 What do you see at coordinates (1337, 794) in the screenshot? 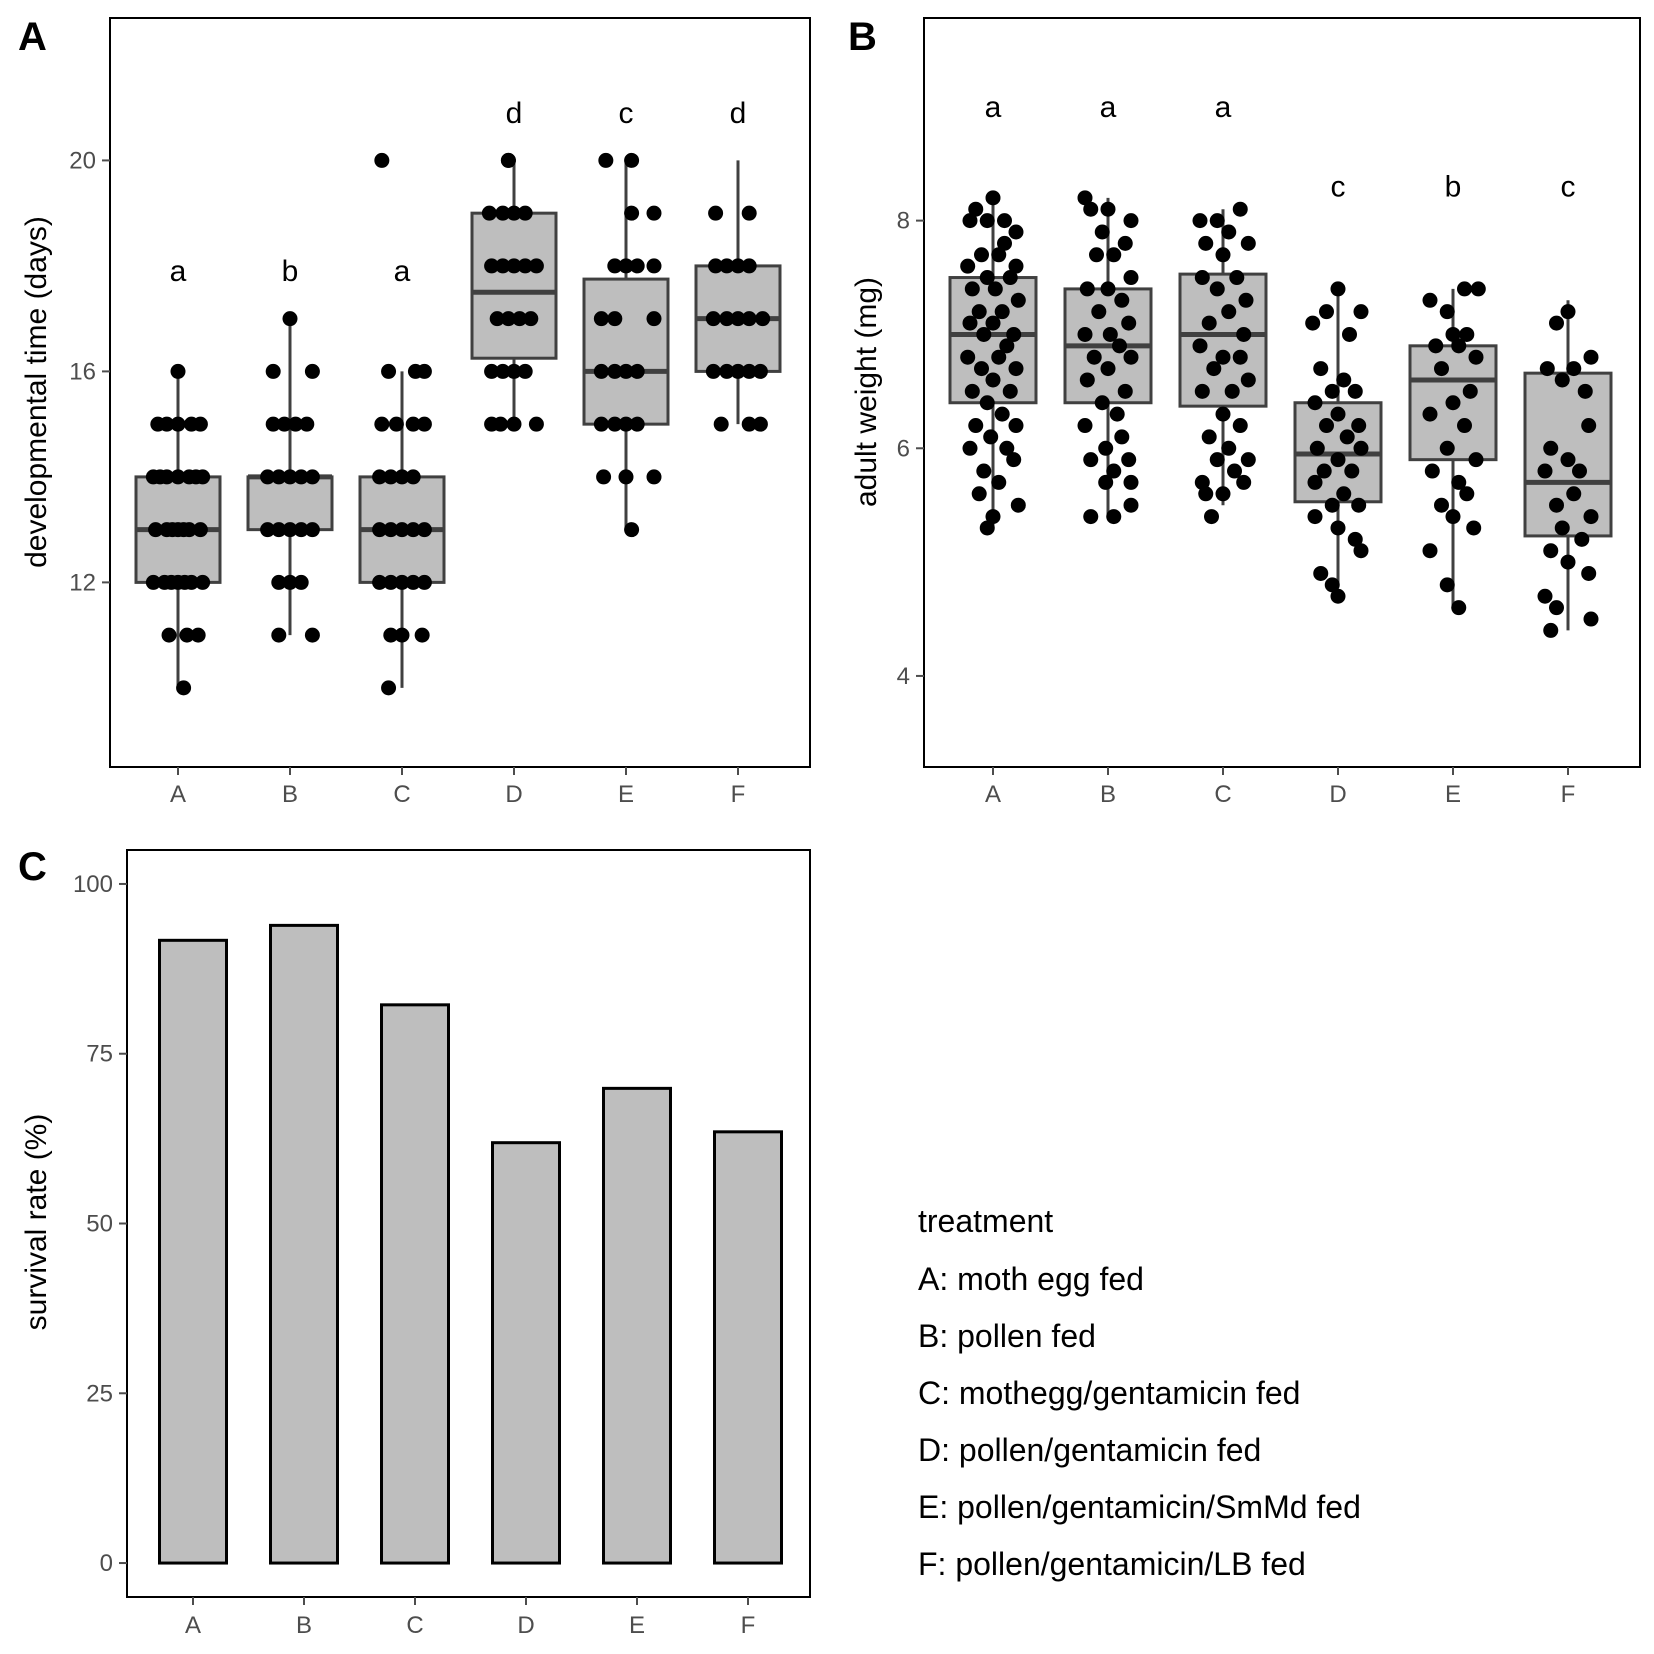
I see `panel-b-x-tick-label: D` at bounding box center [1337, 794].